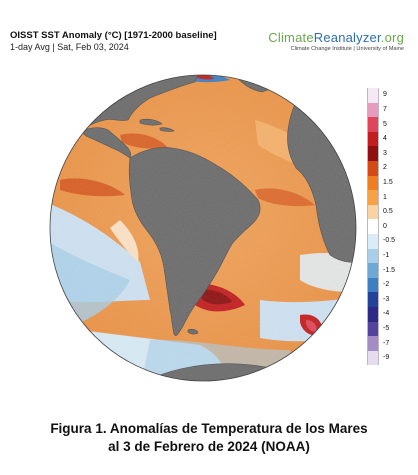 This screenshot has height=475, width=418. What do you see at coordinates (385, 168) in the screenshot?
I see `legend-label: 2` at bounding box center [385, 168].